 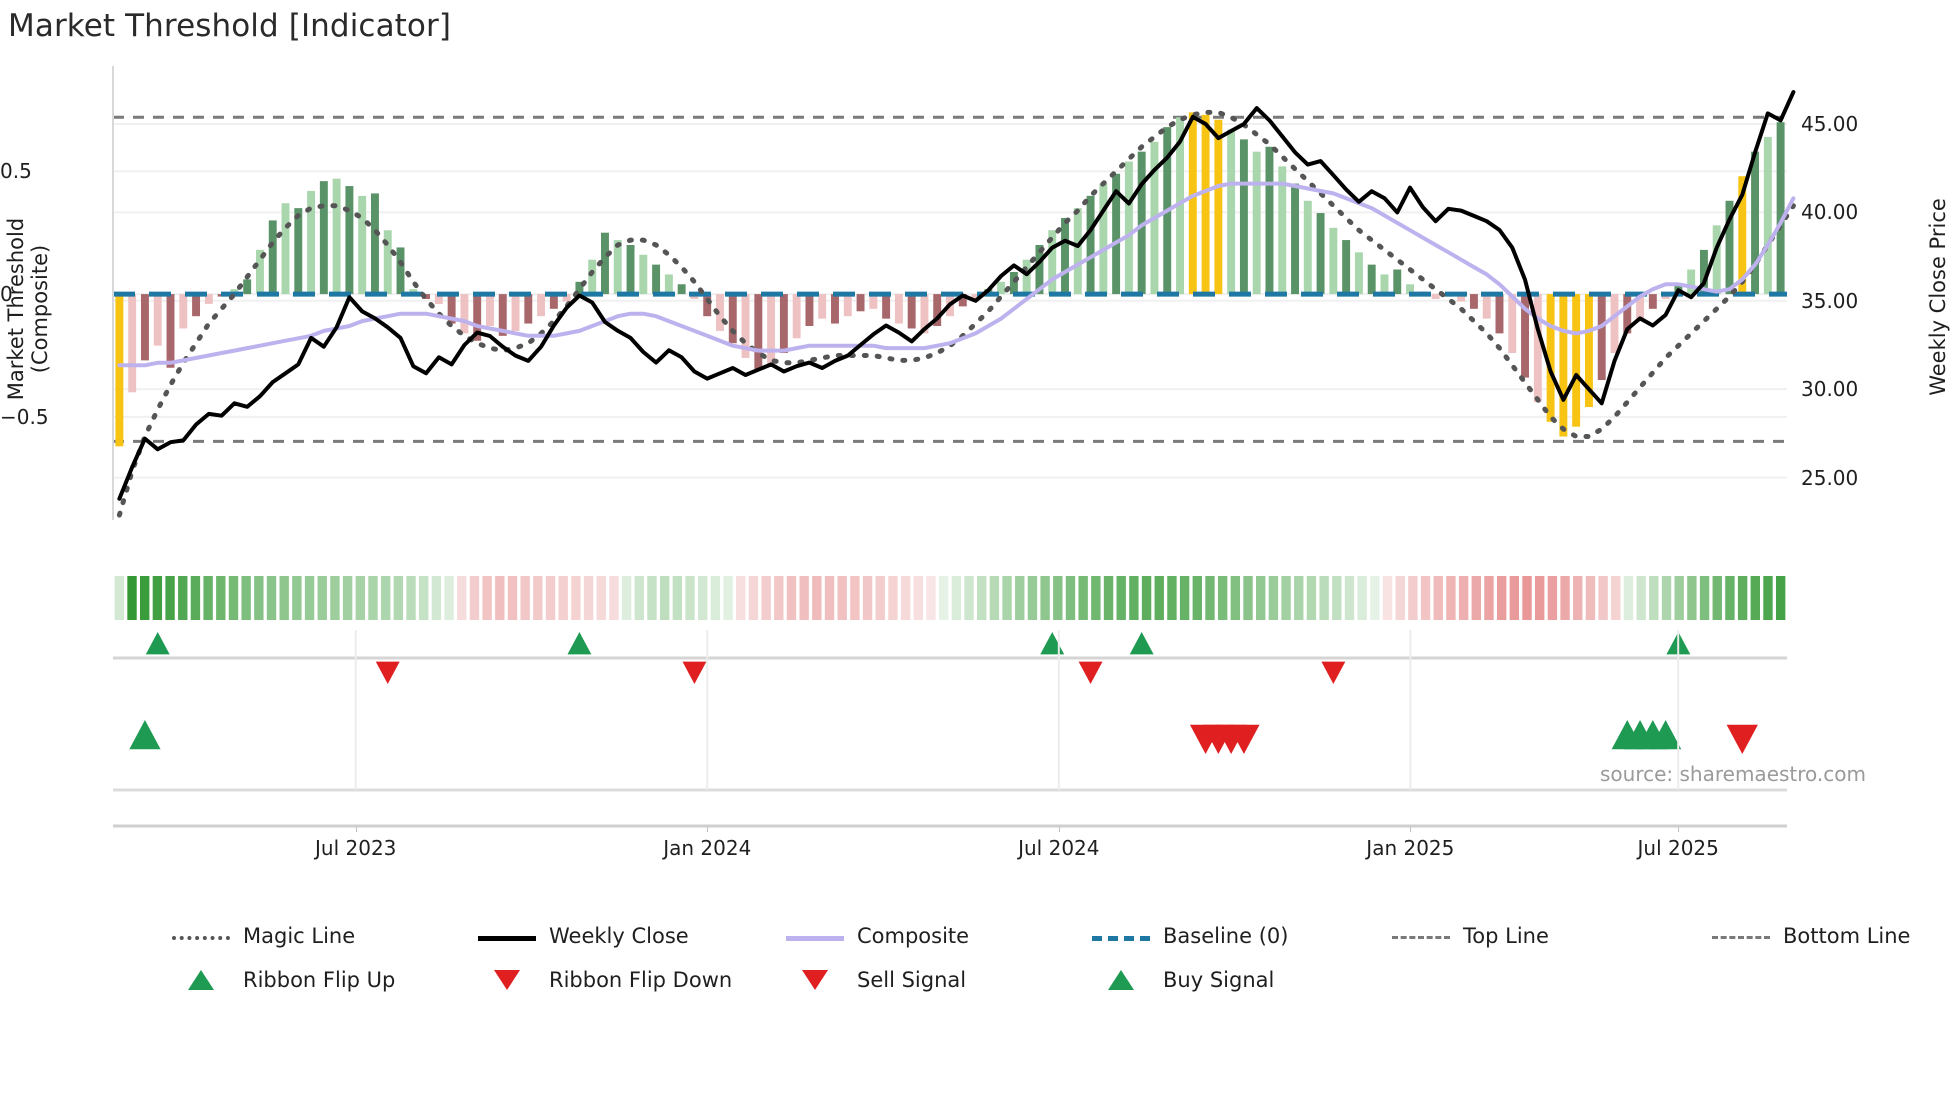 What do you see at coordinates (263, 936) in the screenshot?
I see `legend-item-magic-line: Magic Line` at bounding box center [263, 936].